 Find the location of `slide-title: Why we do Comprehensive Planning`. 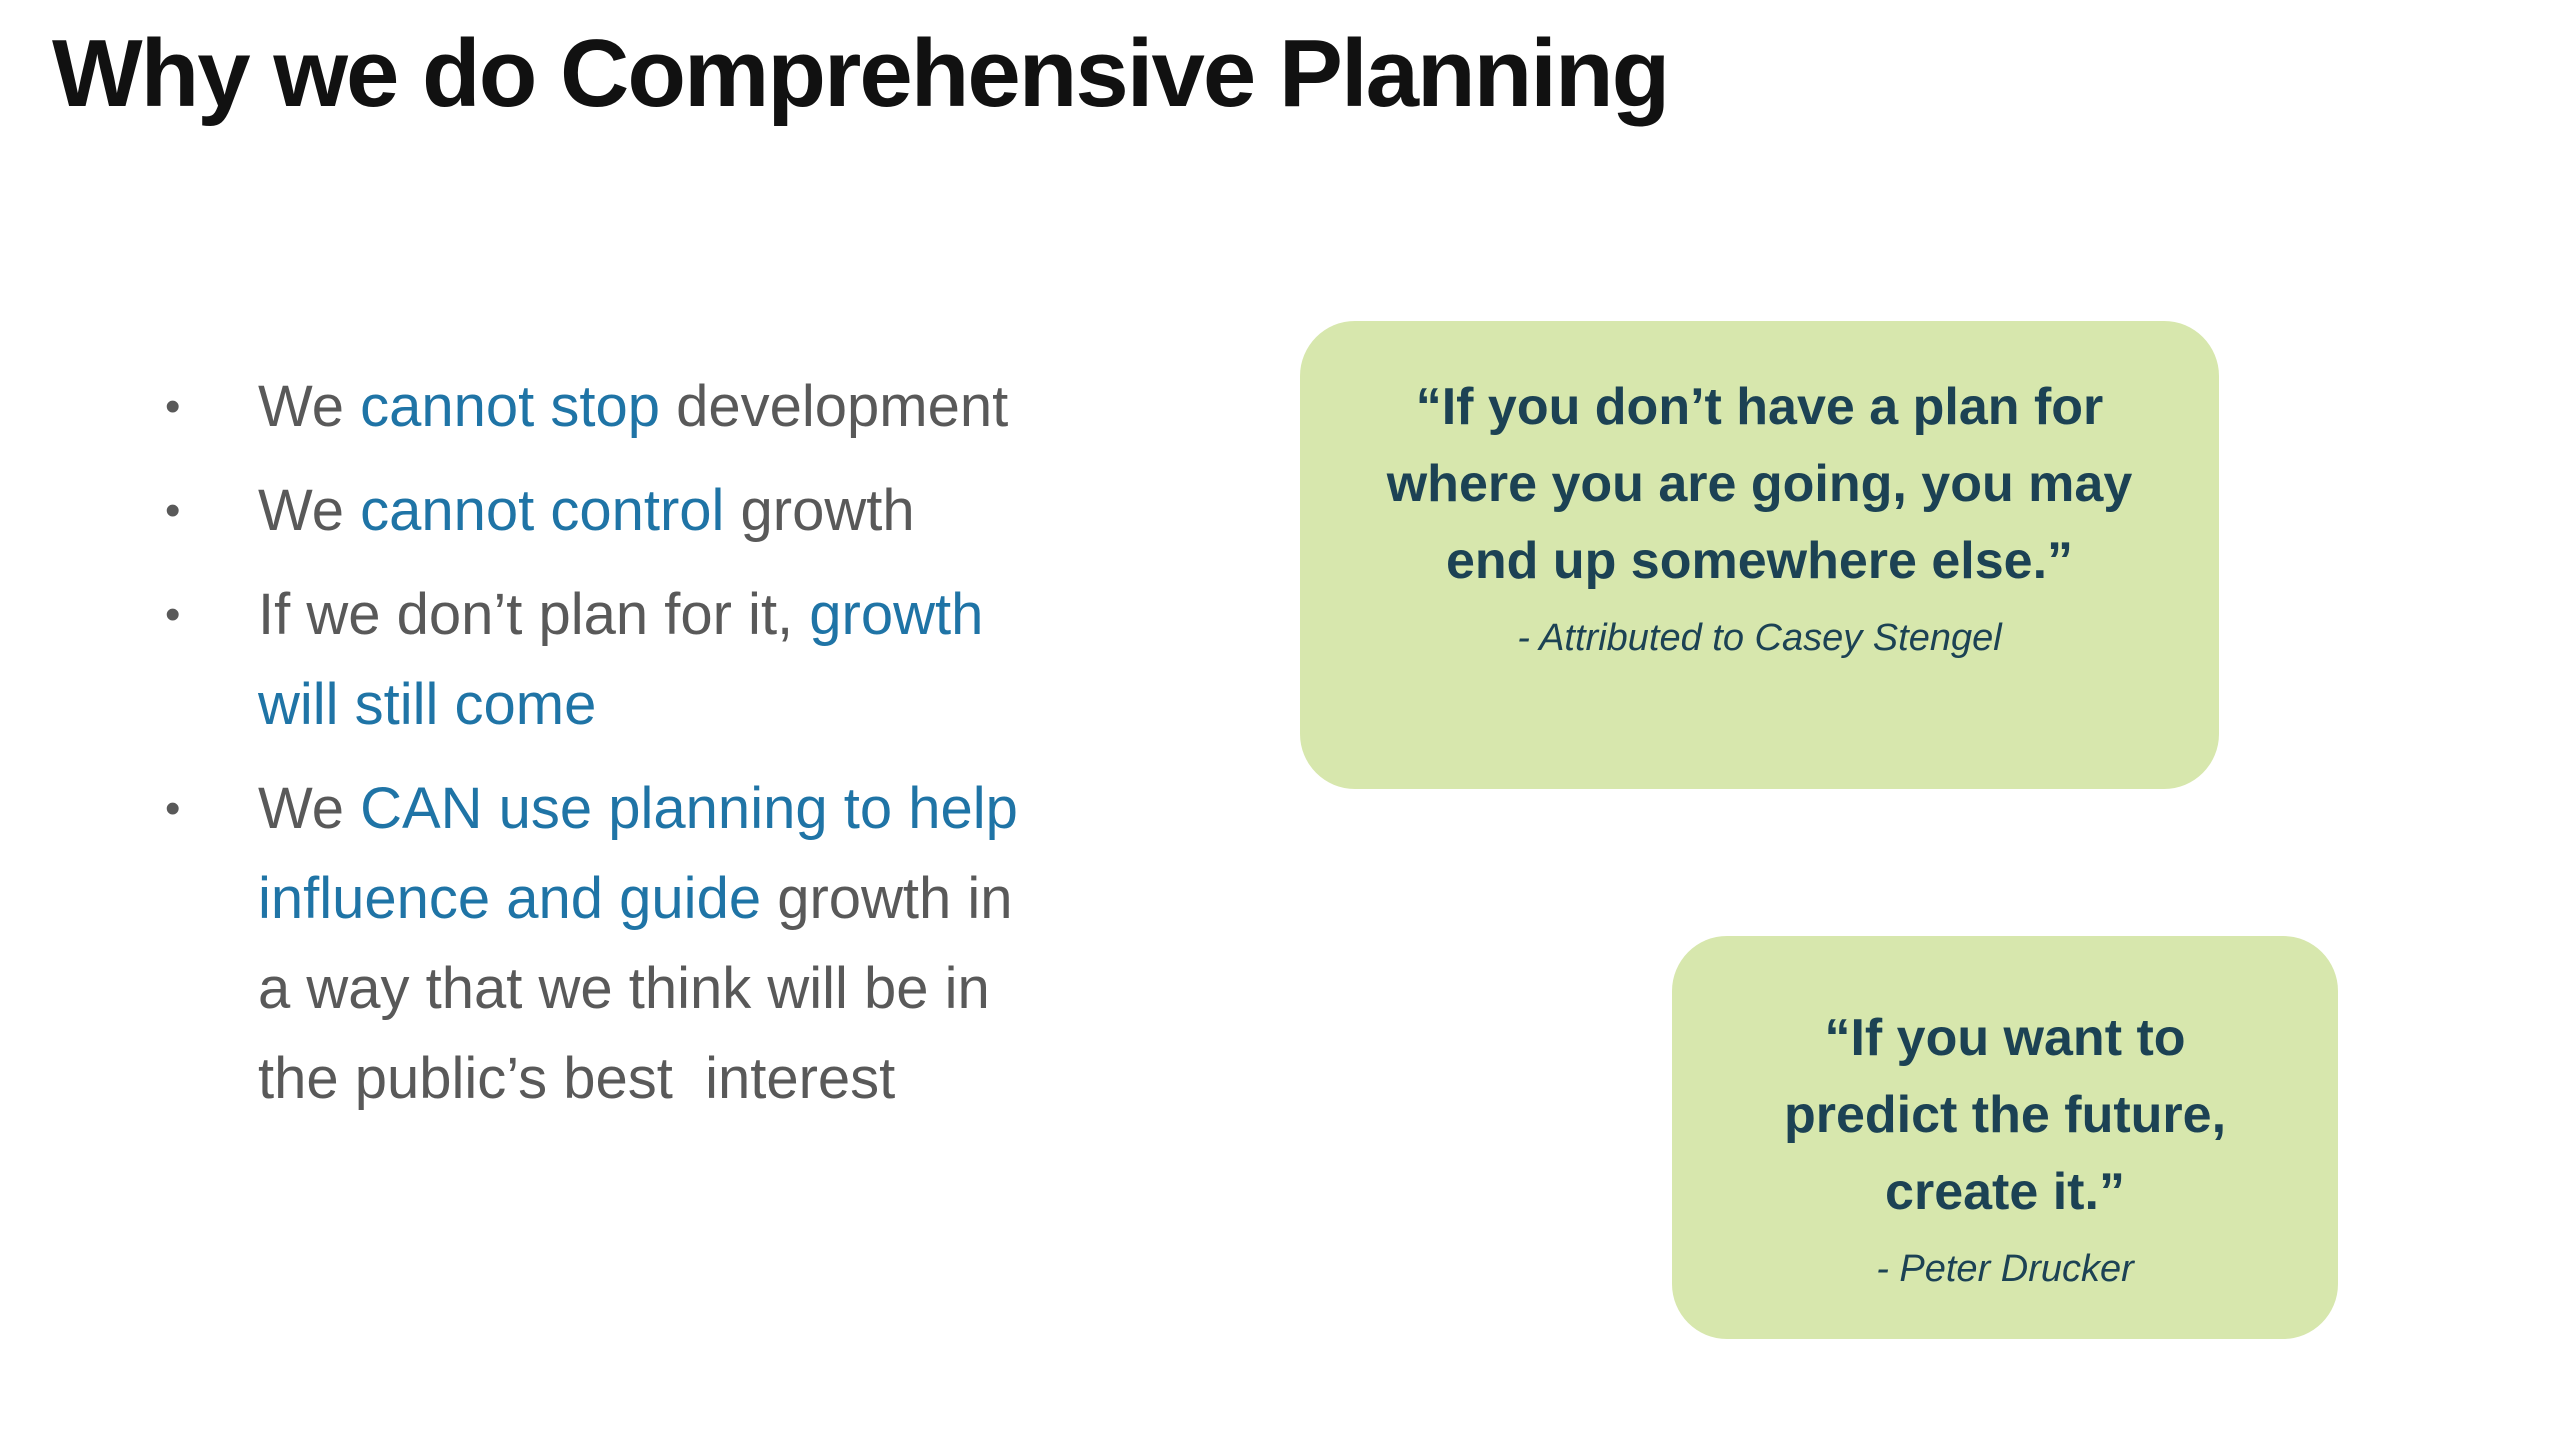

slide-title: Why we do Comprehensive Planning is located at coordinates (861, 73).